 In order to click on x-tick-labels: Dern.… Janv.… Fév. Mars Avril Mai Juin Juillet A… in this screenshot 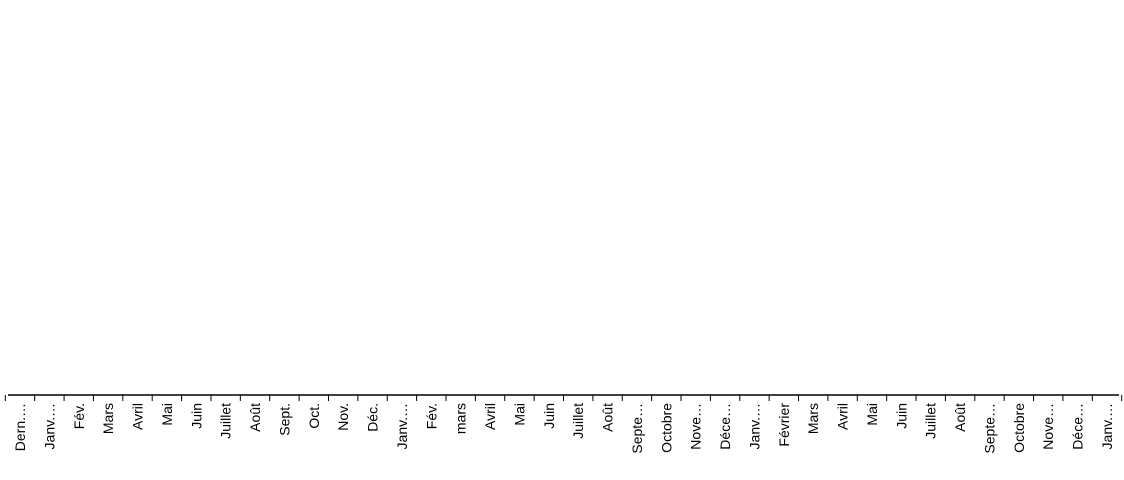, I will do `click(563, 428)`.